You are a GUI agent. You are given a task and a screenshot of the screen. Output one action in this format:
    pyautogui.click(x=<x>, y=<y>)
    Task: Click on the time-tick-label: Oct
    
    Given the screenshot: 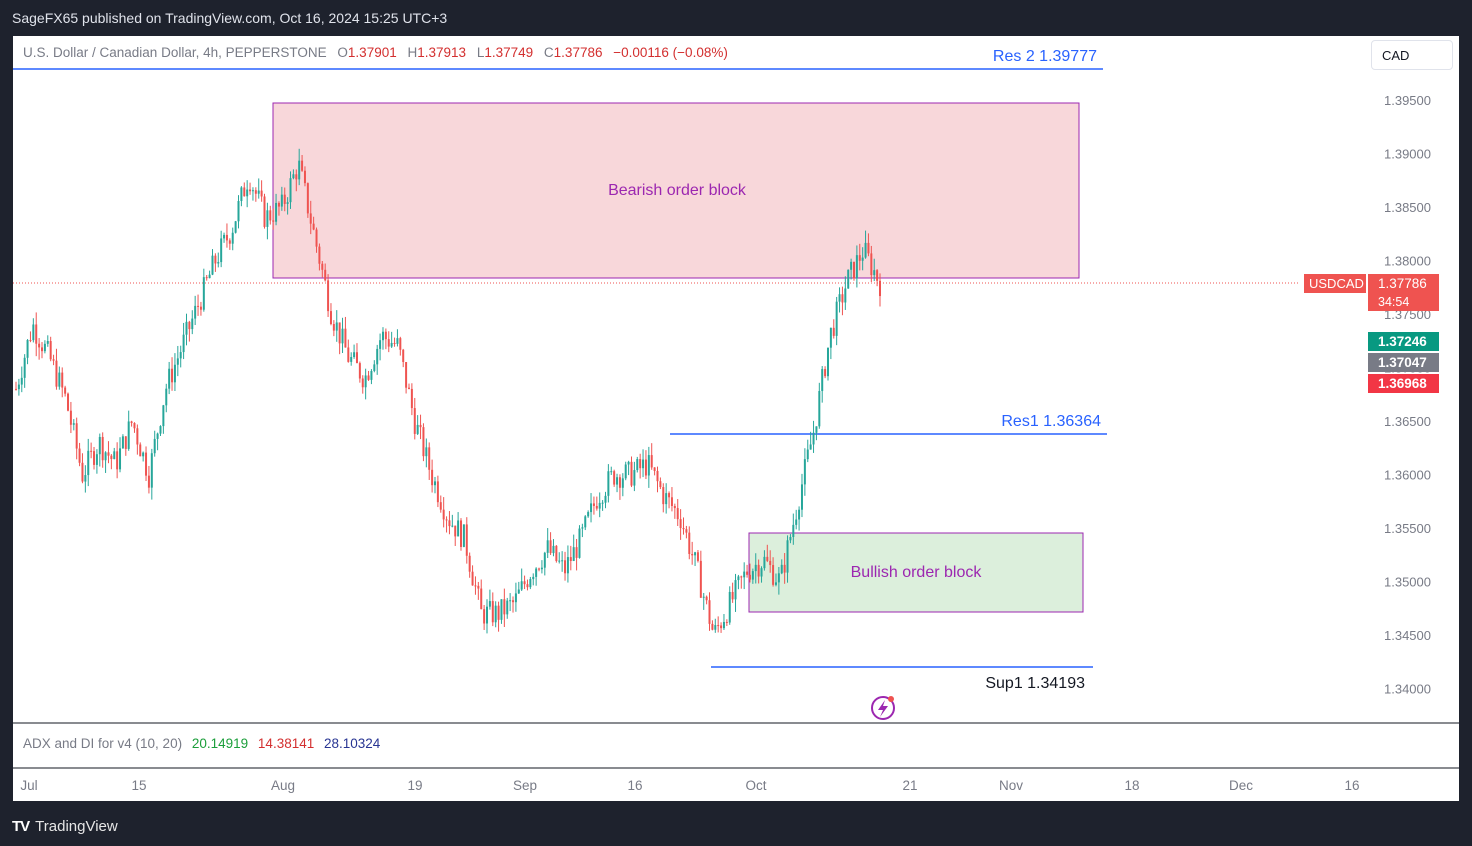 What is the action you would take?
    pyautogui.click(x=755, y=785)
    